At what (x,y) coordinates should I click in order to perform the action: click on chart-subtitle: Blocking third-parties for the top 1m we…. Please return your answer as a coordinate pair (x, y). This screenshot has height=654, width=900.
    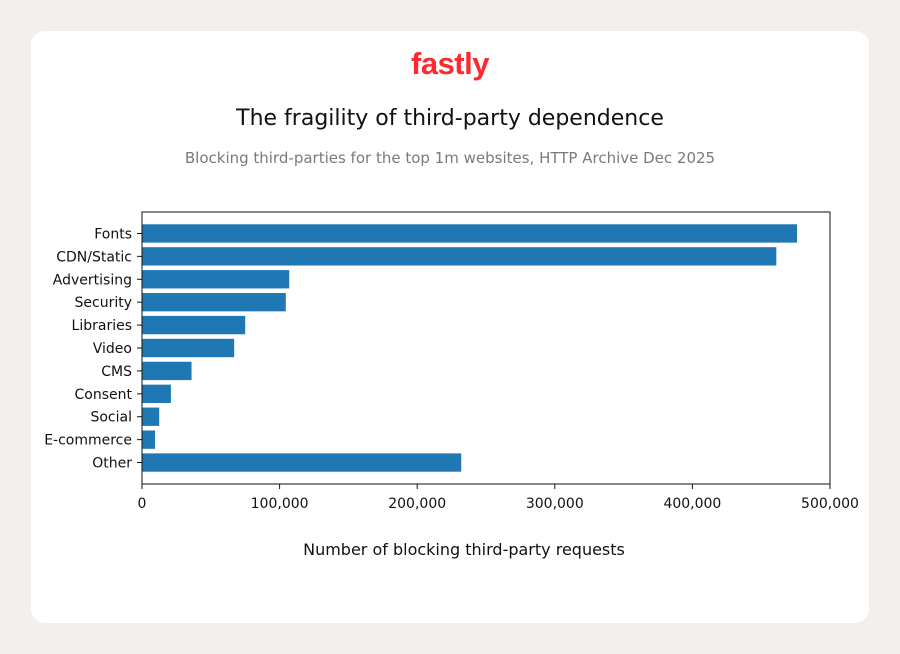
    Looking at the image, I should click on (450, 158).